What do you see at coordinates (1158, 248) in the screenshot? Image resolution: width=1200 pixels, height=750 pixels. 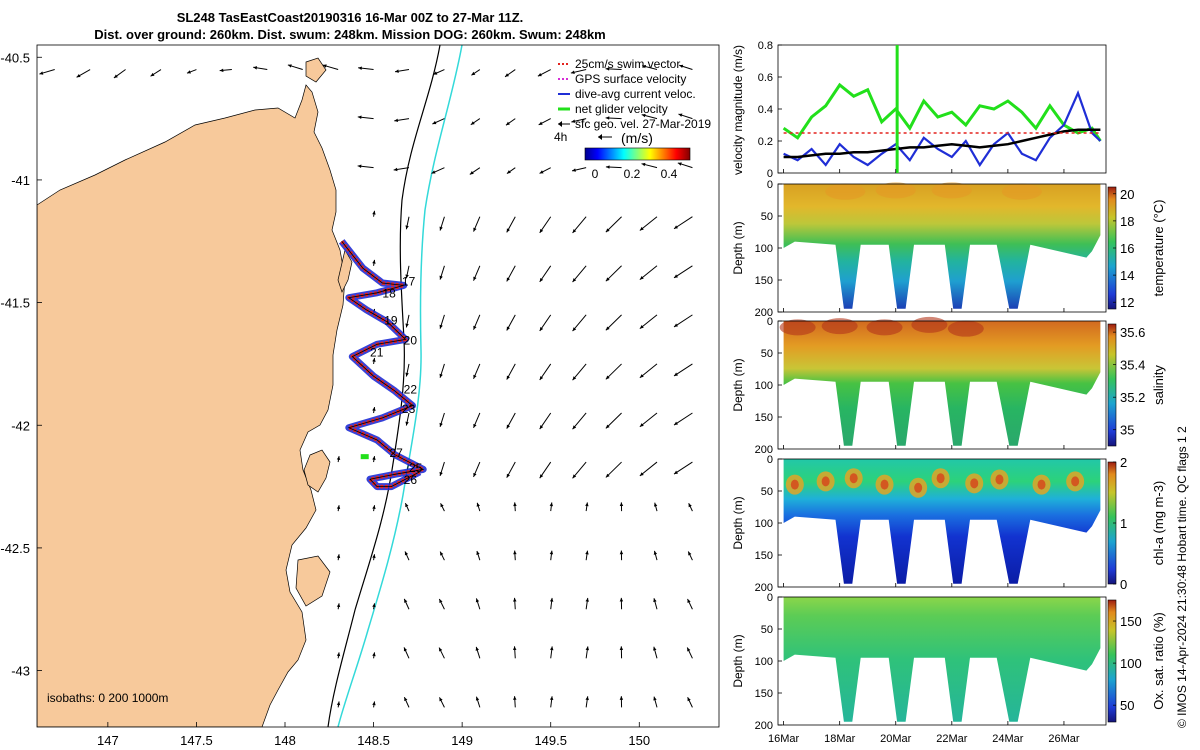 I see `colorbar-units-label: temperature (°C)` at bounding box center [1158, 248].